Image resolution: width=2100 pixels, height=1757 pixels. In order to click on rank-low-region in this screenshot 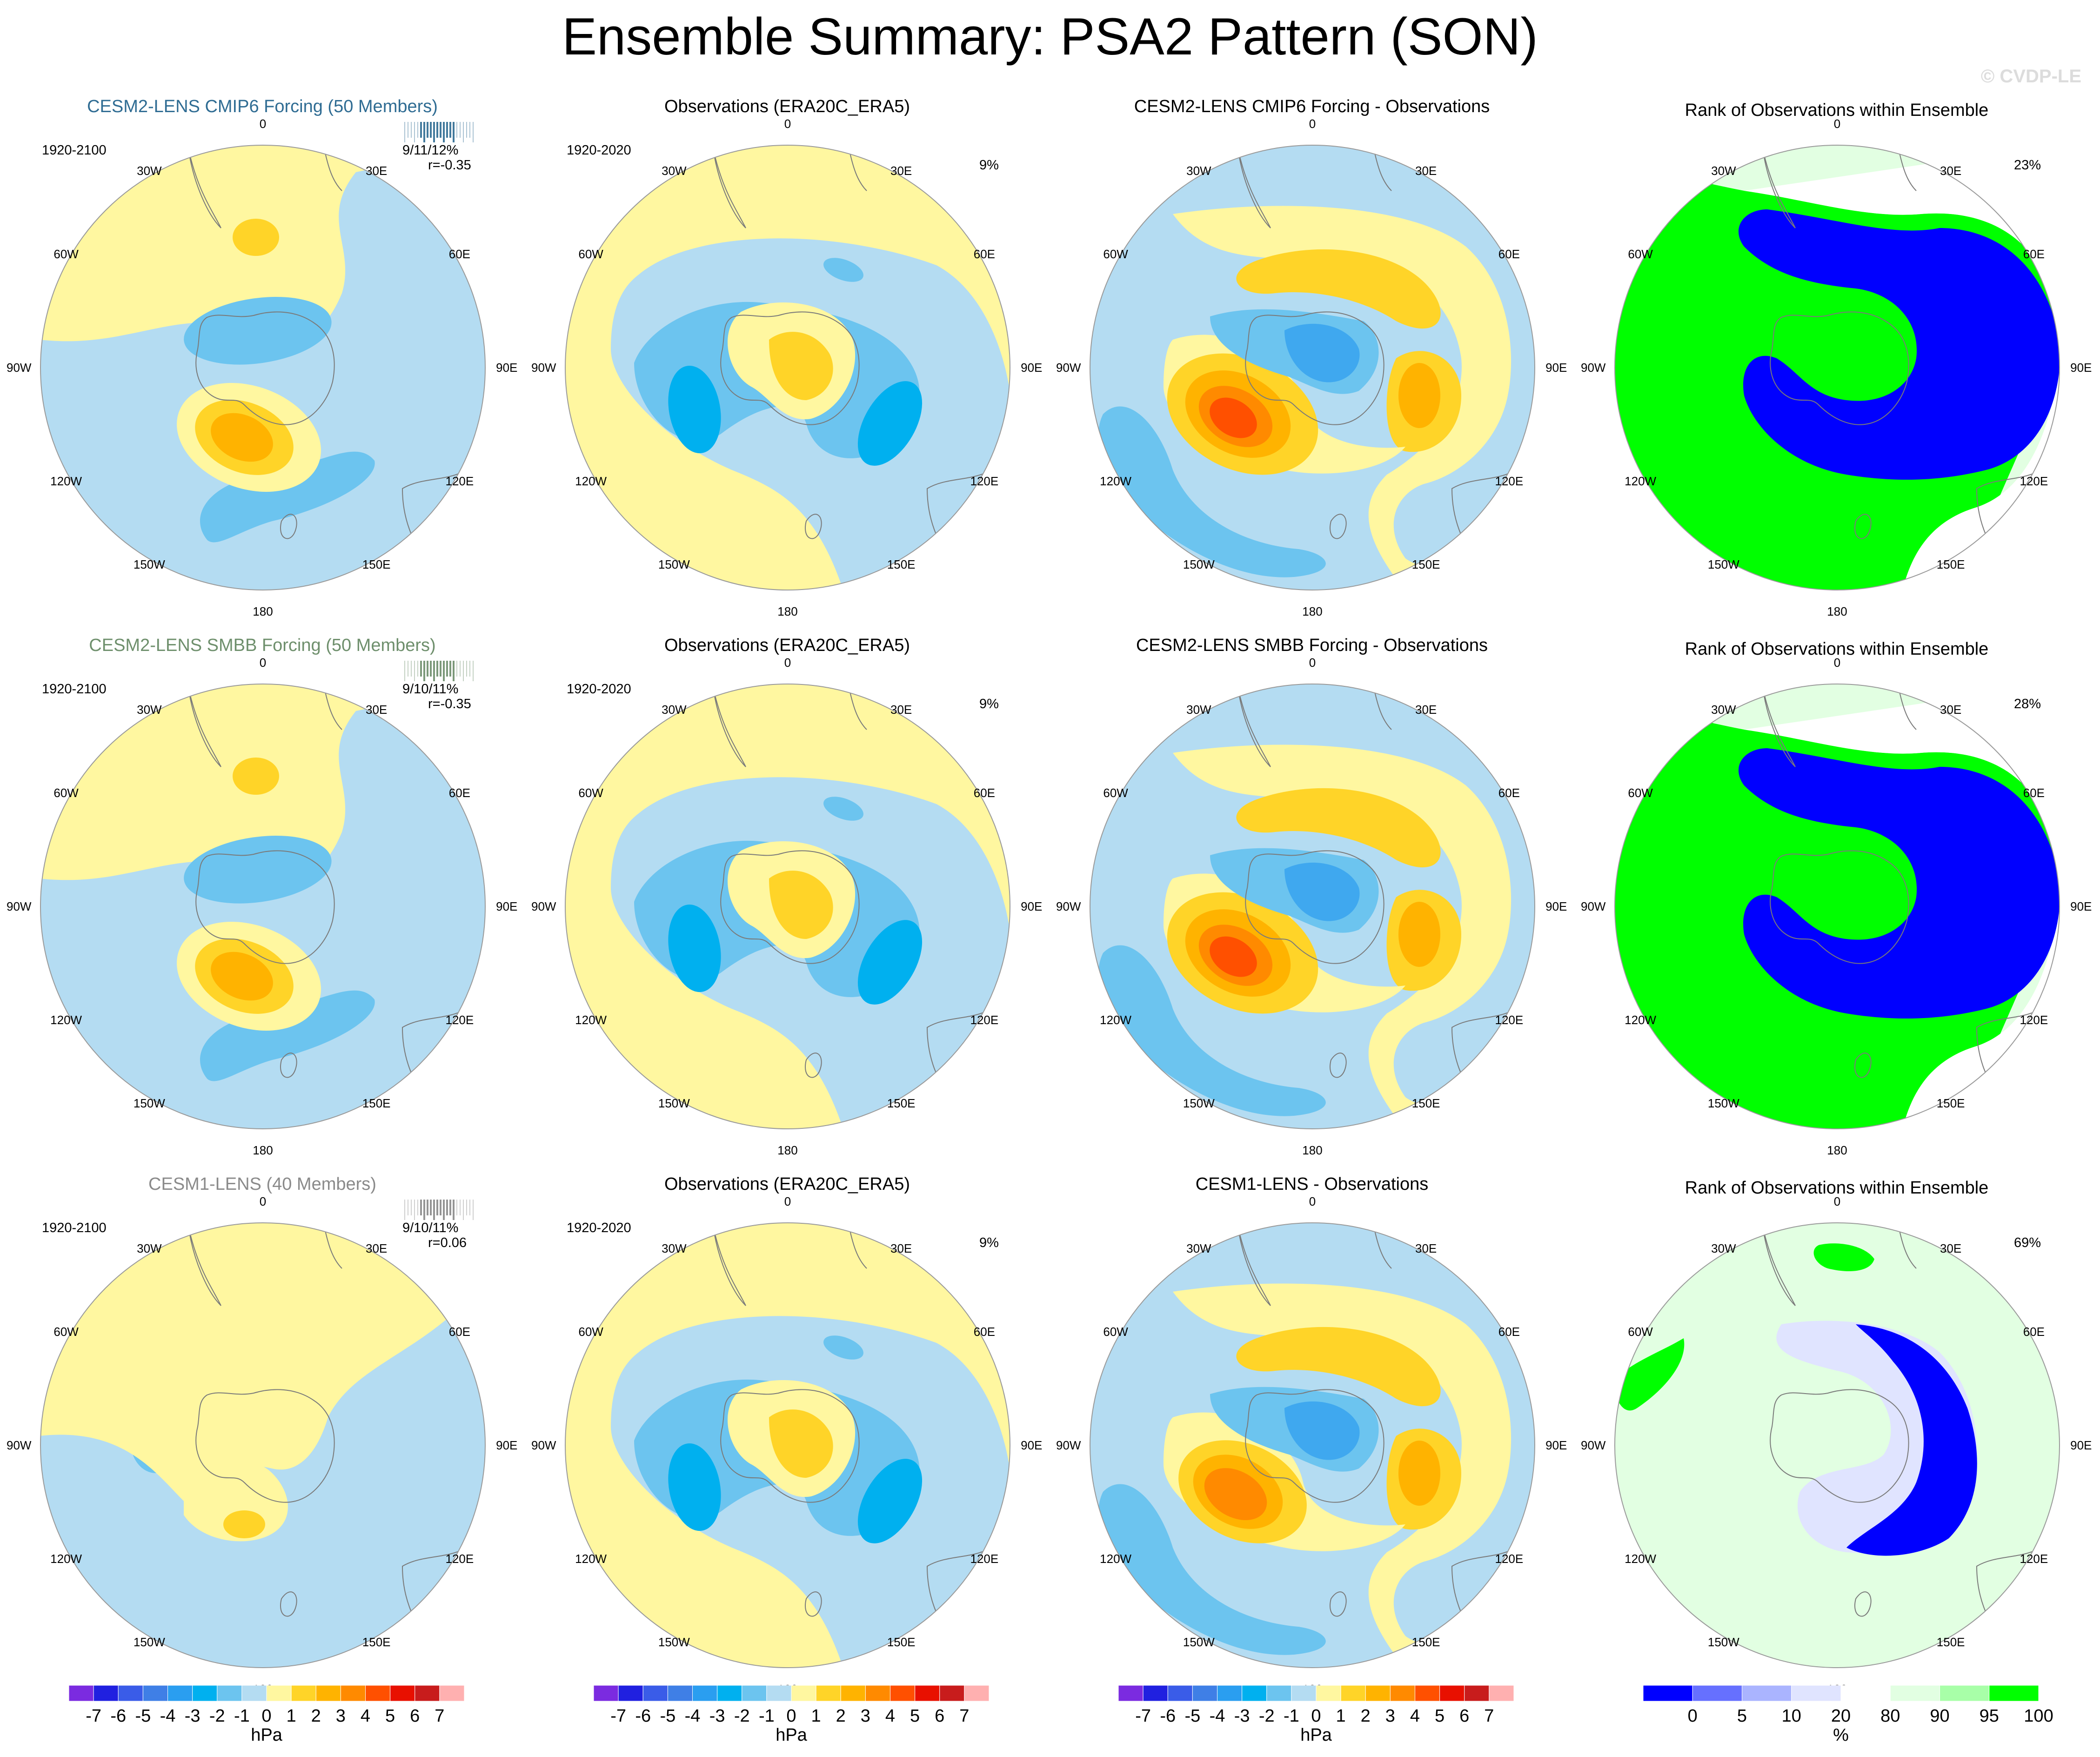, I will do `click(1912, 1440)`.